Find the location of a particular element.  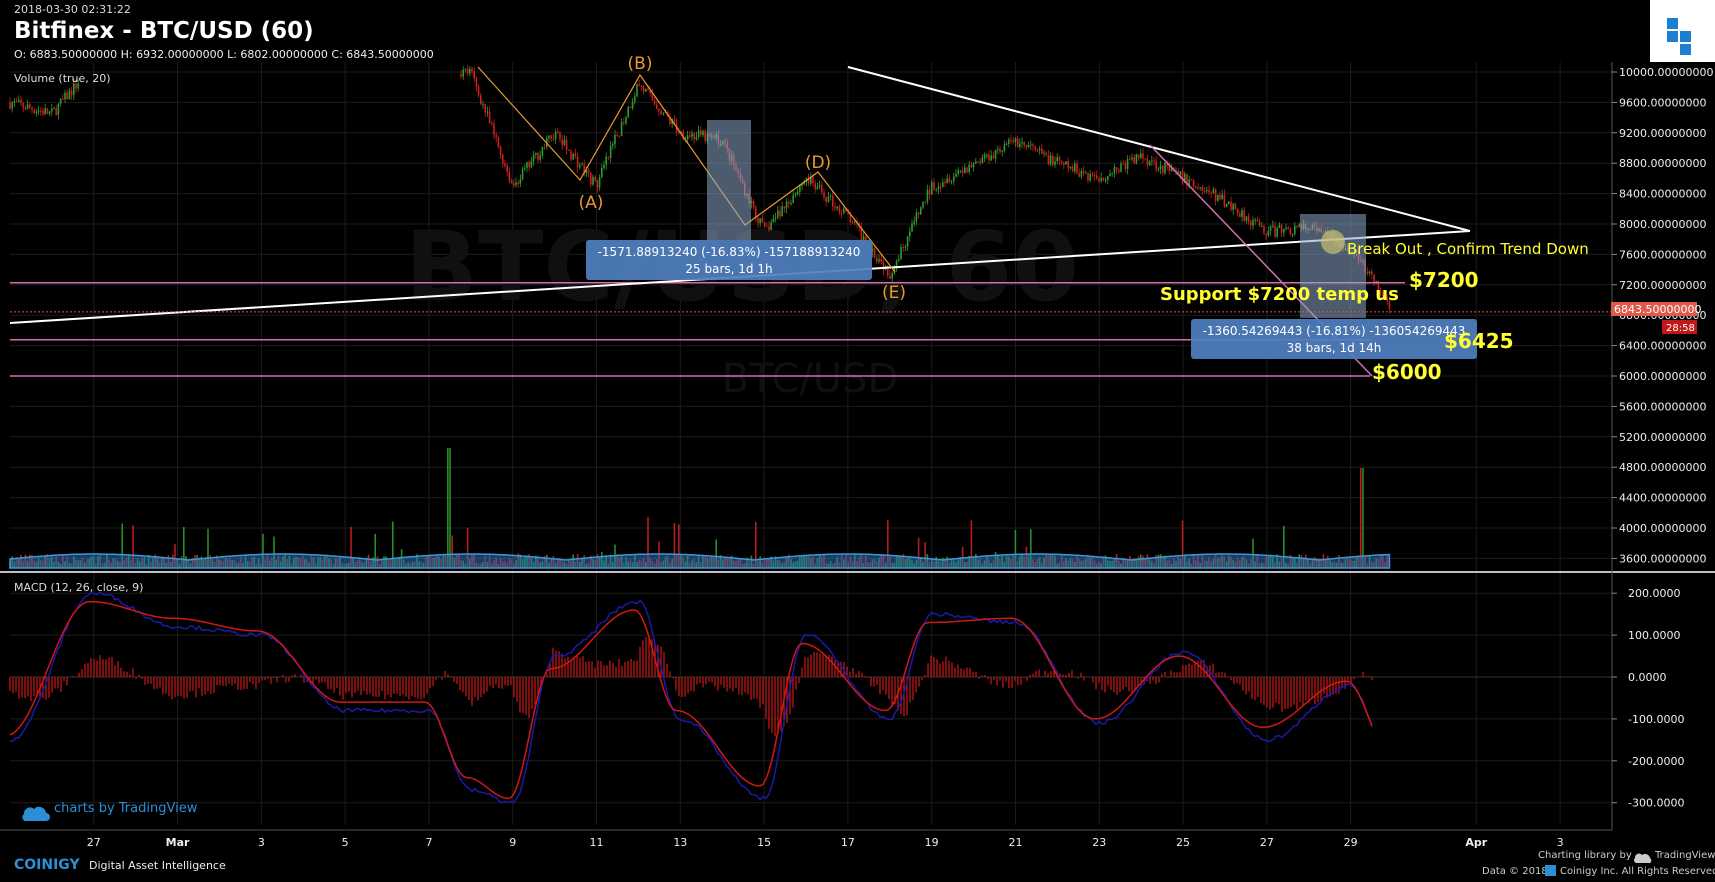

data-credit: Data © 2018 is located at coordinates (1515, 871).